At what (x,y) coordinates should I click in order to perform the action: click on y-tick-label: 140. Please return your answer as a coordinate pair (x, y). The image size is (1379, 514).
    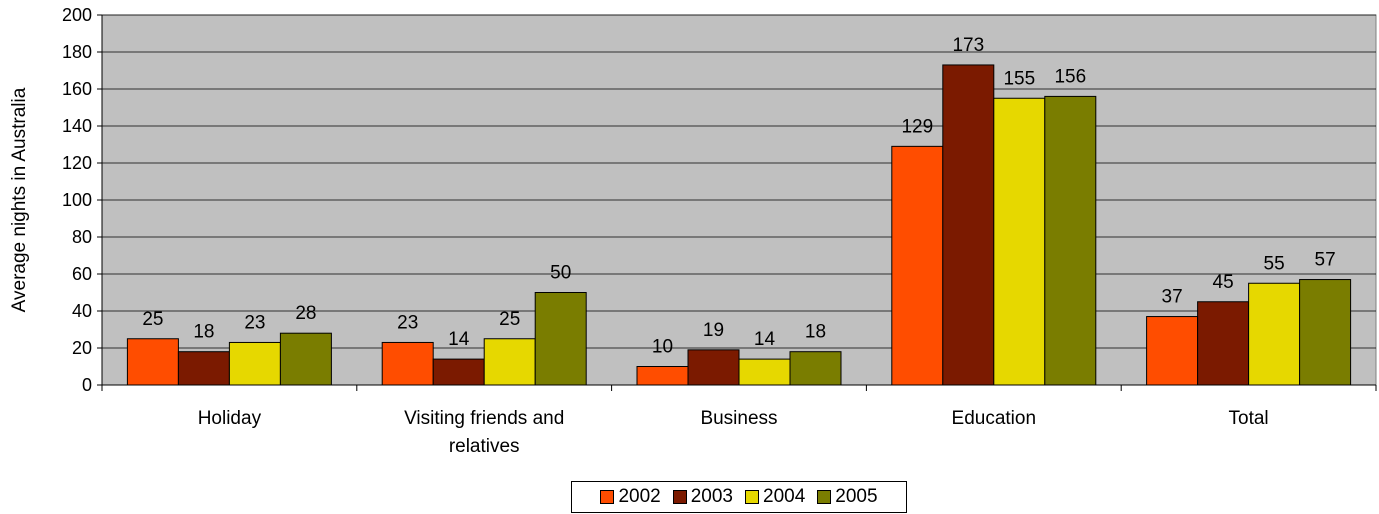
    Looking at the image, I should click on (77, 126).